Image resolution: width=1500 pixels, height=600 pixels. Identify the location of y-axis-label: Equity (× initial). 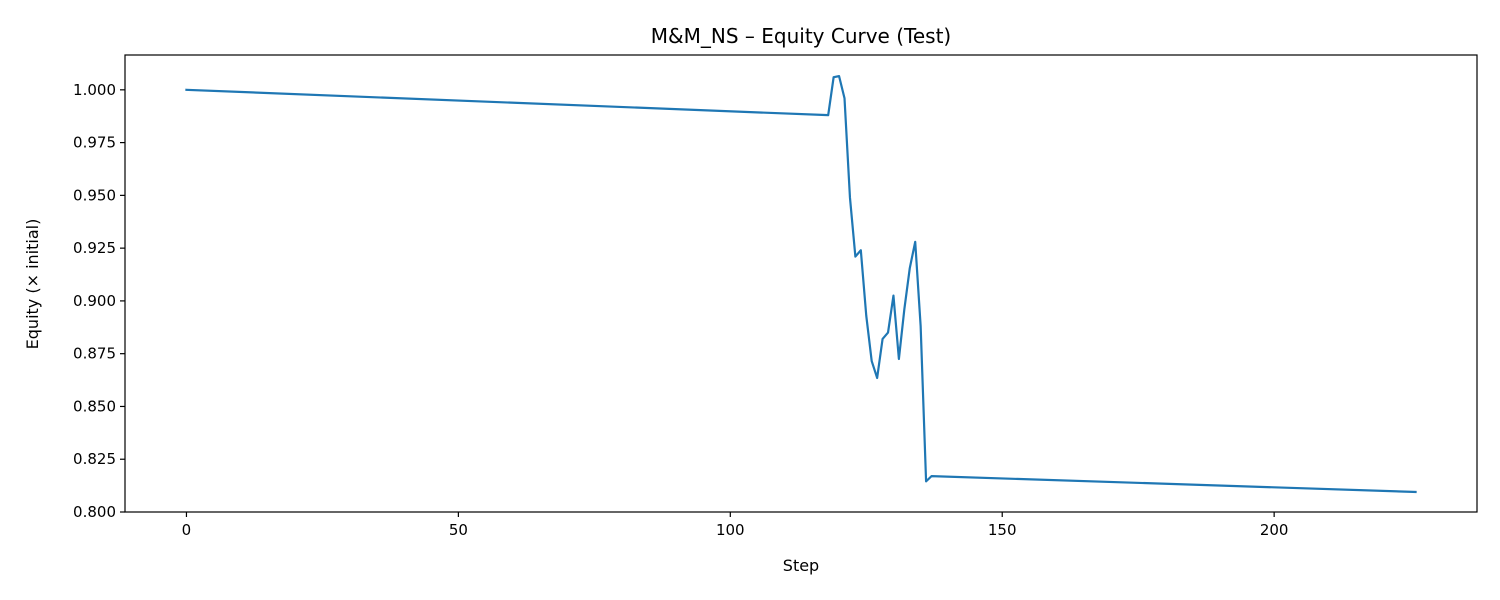
(32, 284).